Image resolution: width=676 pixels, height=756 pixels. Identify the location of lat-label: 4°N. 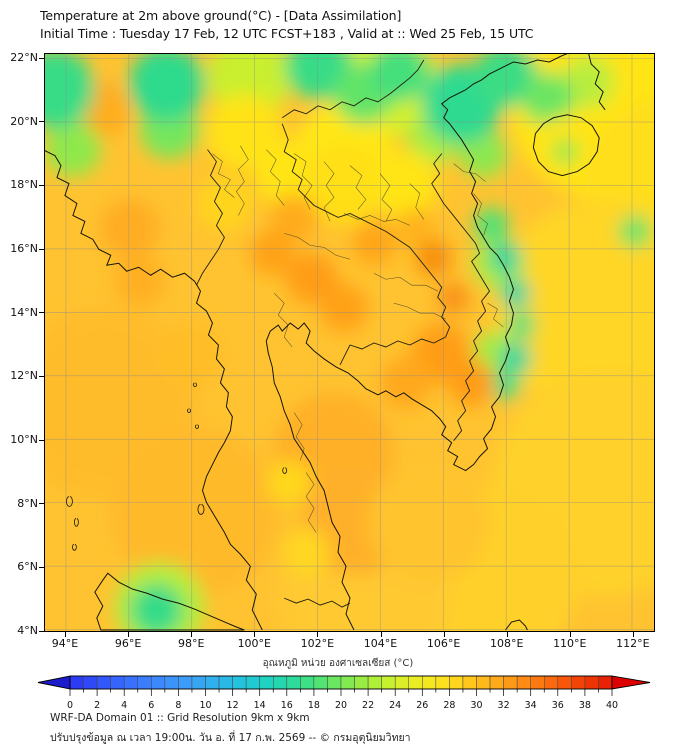
(27, 631).